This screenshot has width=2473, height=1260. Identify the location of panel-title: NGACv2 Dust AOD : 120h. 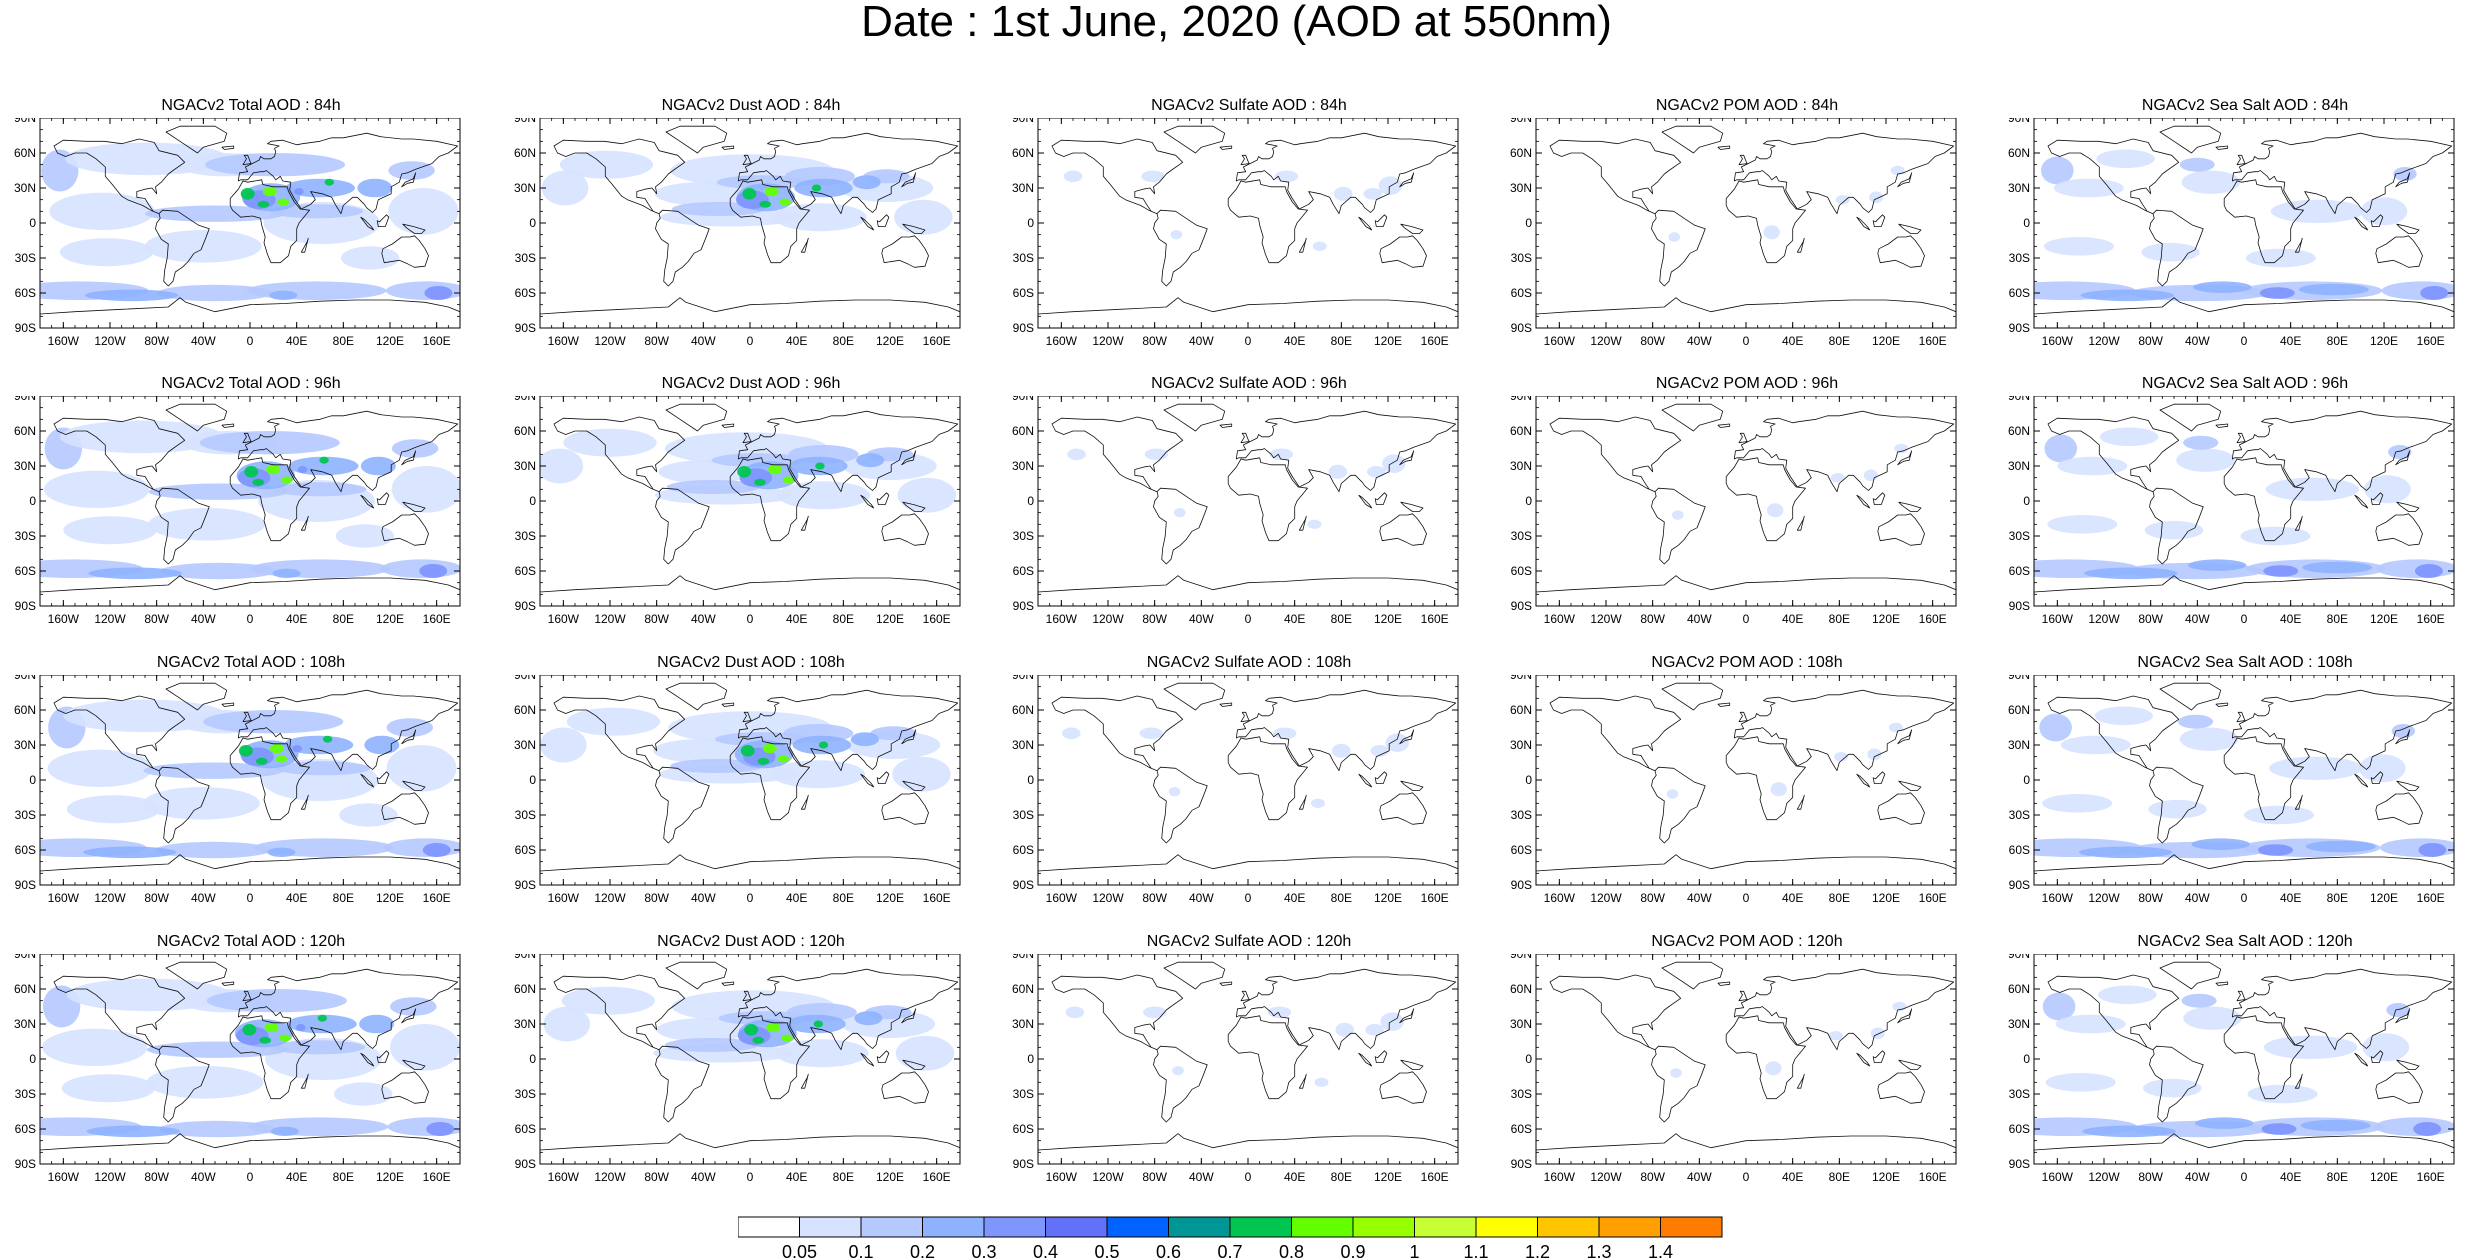
(751, 941).